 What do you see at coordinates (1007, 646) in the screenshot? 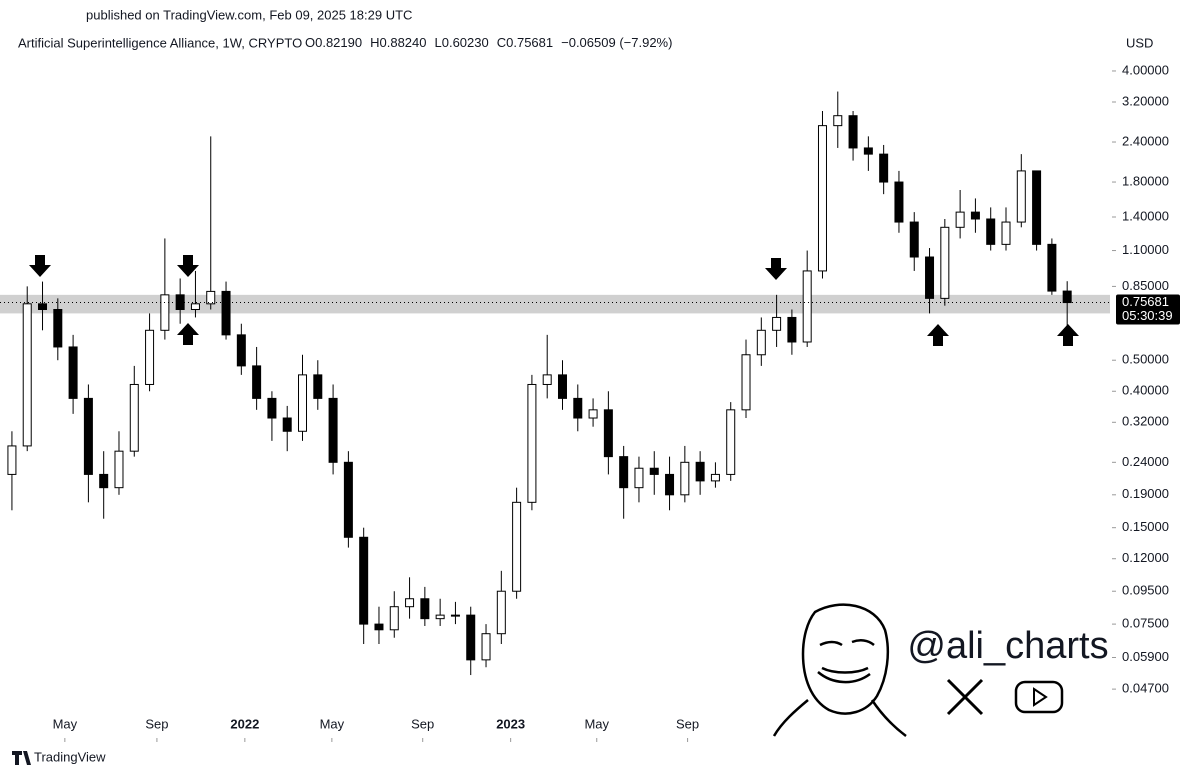
I see `watermark: @ali_charts` at bounding box center [1007, 646].